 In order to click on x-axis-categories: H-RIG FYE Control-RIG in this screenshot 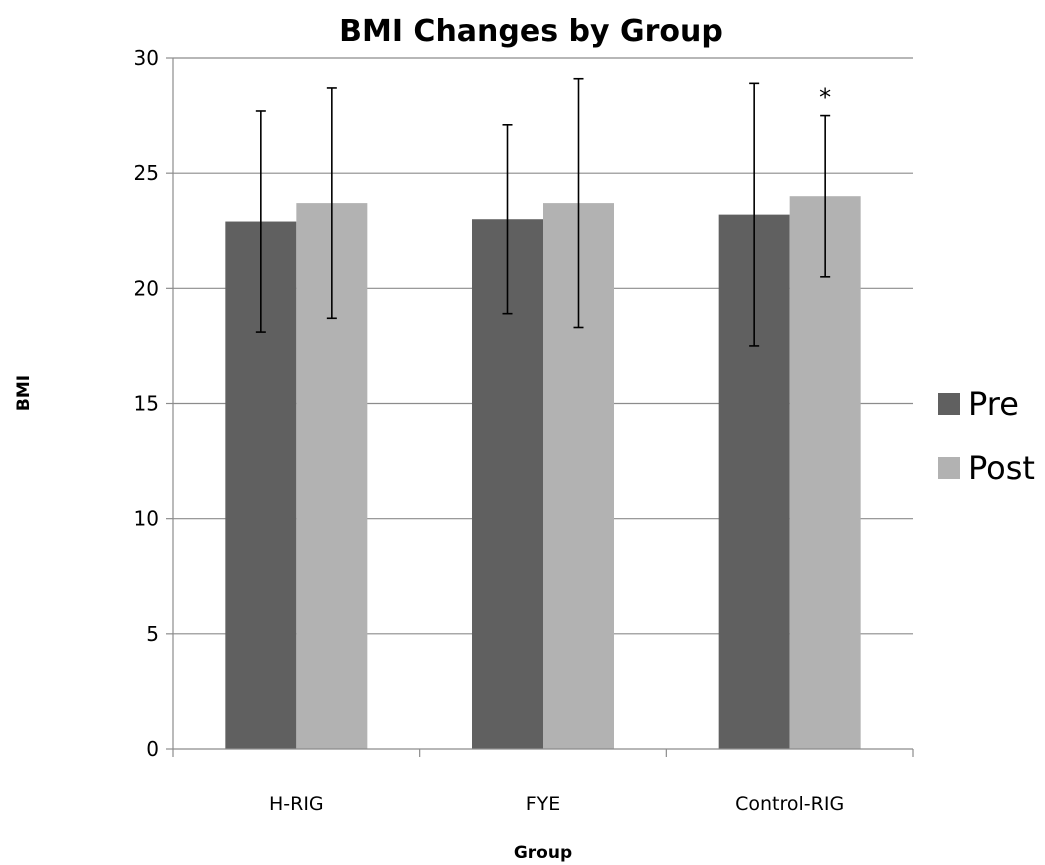, I will do `click(556, 804)`.